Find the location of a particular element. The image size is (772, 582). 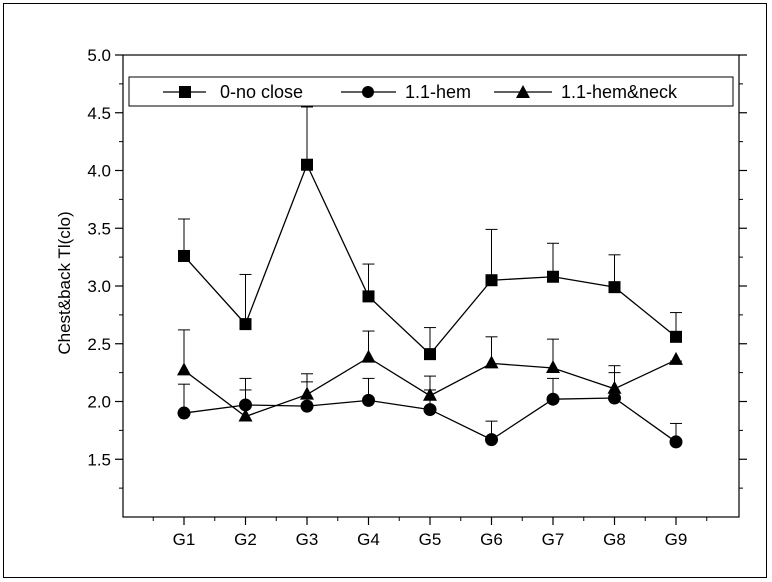

legend-marker-square is located at coordinates (185, 92).